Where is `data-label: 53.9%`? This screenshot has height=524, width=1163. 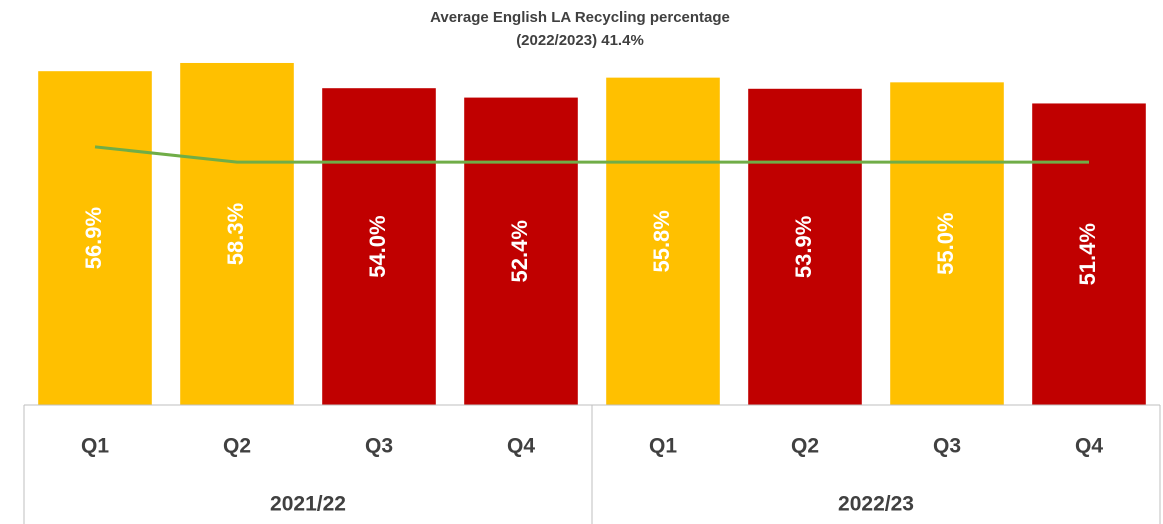 data-label: 53.9% is located at coordinates (803, 247).